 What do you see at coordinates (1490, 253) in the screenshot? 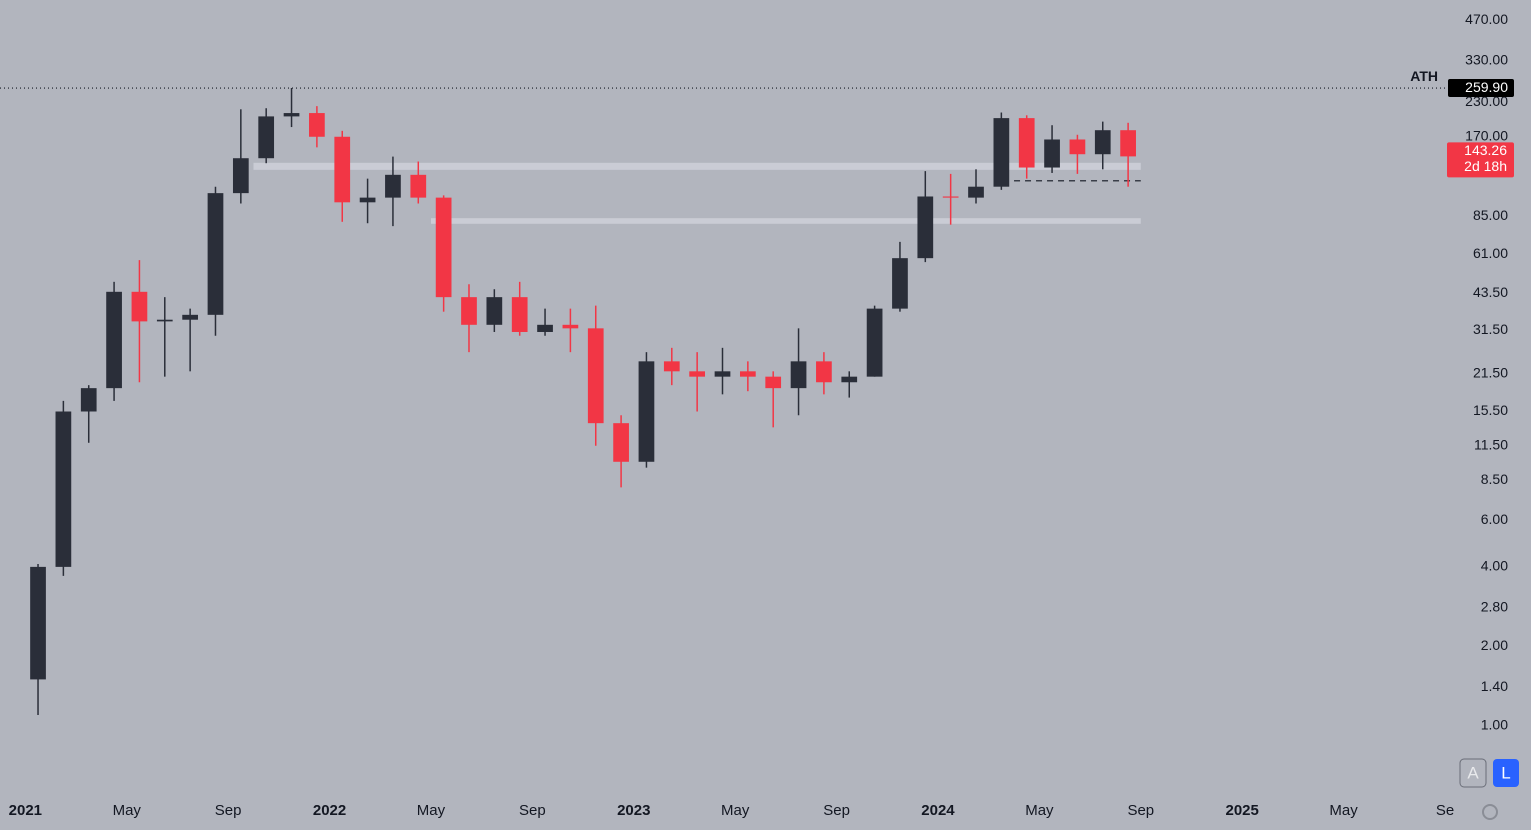
I see `y-tick-label: 61.00` at bounding box center [1490, 253].